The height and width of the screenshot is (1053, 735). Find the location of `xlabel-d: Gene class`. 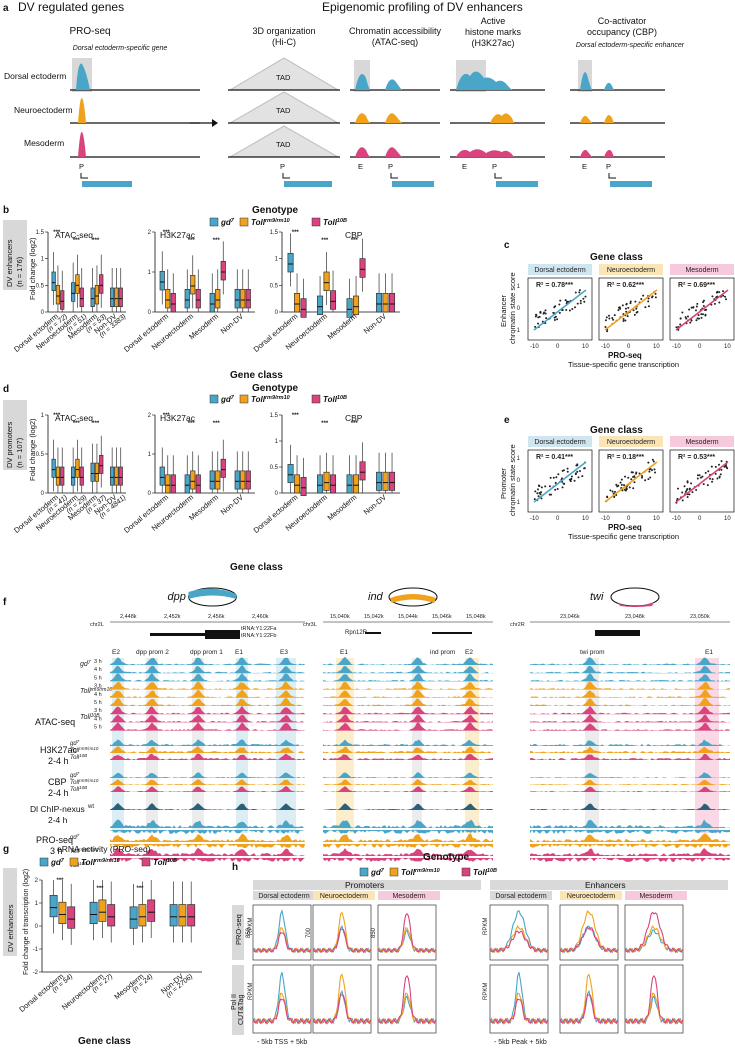

xlabel-d: Gene class is located at coordinates (256, 567).